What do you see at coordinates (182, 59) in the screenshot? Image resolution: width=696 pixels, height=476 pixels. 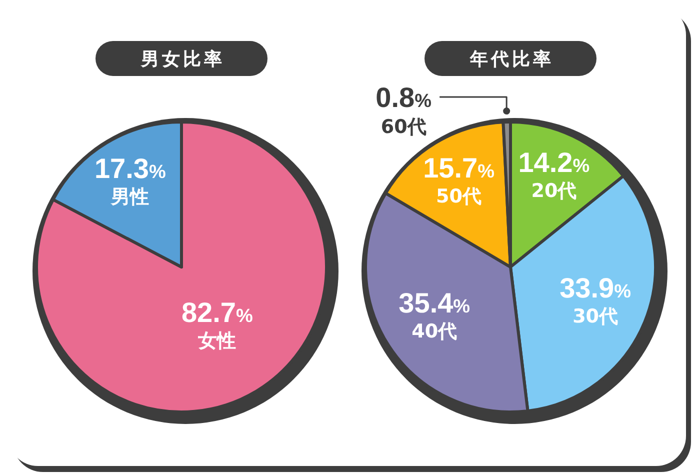 I see `chart-title: 男女比率` at bounding box center [182, 59].